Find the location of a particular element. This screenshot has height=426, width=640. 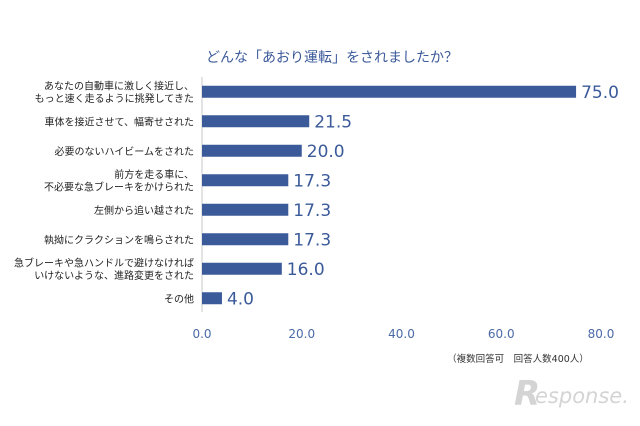

x-tick-label-1: 20.0 is located at coordinates (301, 334).